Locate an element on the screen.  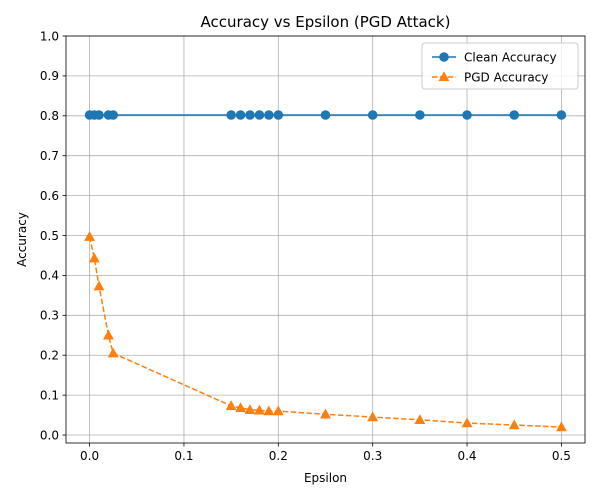
chart-title: Accuracy vs Epsilon (PGD Attack) is located at coordinates (326, 22).